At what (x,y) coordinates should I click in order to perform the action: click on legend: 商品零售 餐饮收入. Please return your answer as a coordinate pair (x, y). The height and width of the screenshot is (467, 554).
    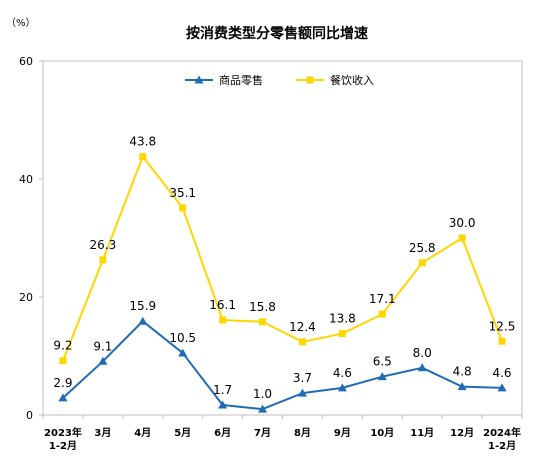
    Looking at the image, I should click on (279, 80).